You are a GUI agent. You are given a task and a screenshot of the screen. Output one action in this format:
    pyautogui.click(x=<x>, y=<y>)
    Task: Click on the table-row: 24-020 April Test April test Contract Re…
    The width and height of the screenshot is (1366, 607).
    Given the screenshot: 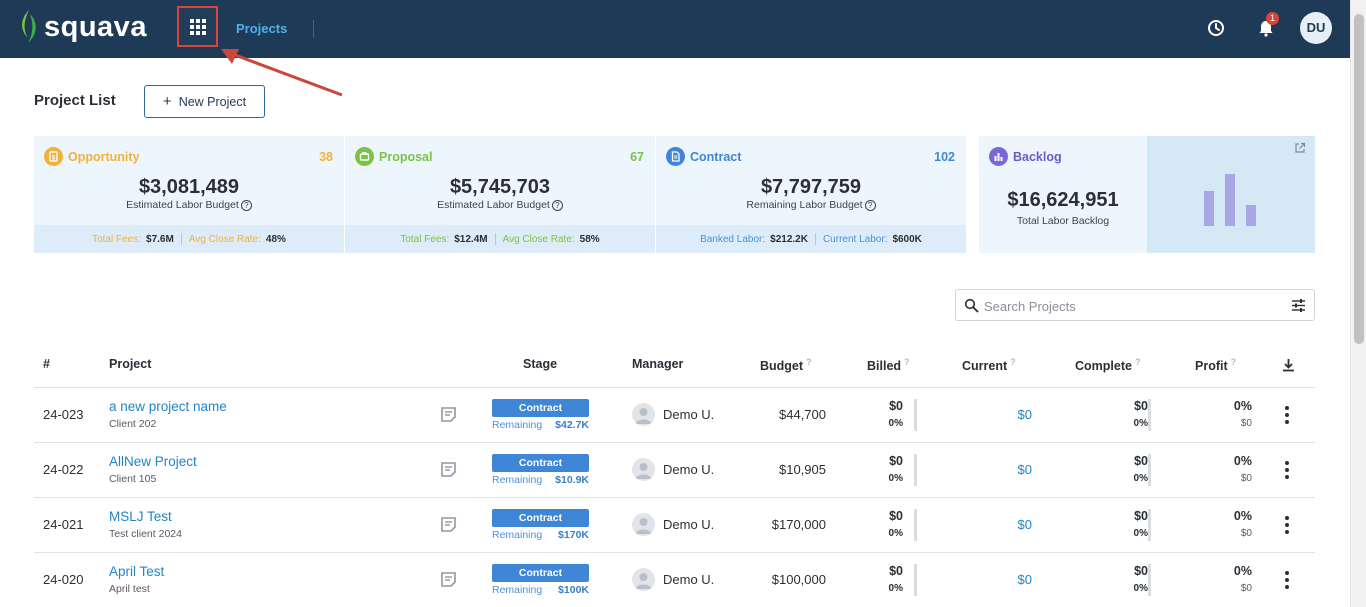 What is the action you would take?
    pyautogui.click(x=674, y=580)
    